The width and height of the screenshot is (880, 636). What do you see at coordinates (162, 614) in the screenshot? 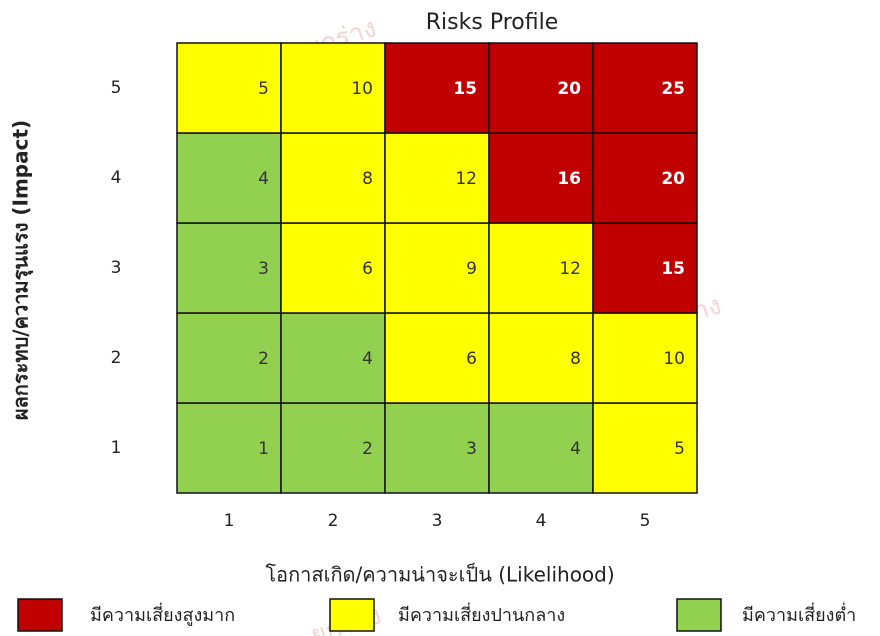
I see `legend-label: มีความเสี่ยงสูงมาก` at bounding box center [162, 614].